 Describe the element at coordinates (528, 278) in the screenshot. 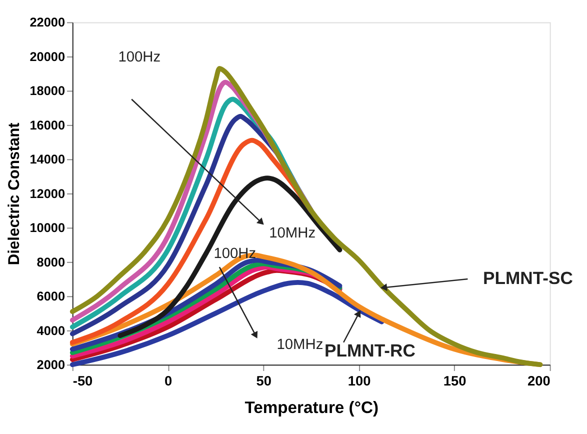

I see `annotation: PLMNT-SC` at that location.